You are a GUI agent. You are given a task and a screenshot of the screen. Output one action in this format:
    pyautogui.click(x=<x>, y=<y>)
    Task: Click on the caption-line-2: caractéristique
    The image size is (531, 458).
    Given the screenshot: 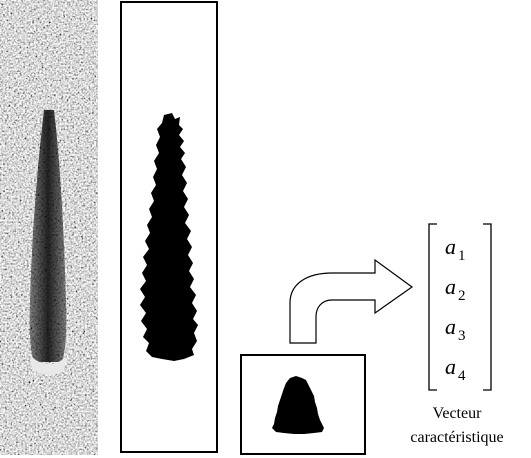 What is the action you would take?
    pyautogui.click(x=457, y=437)
    